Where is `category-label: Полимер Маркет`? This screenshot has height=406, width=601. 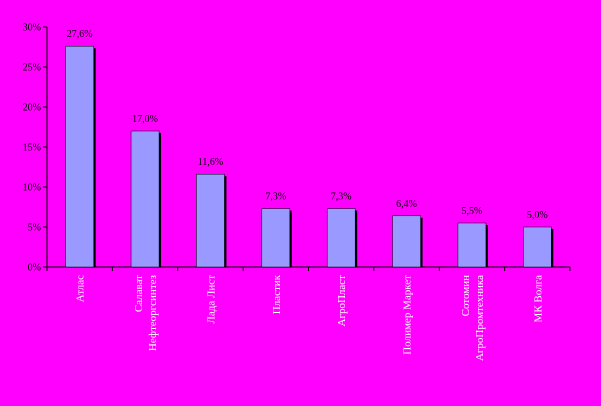 category-label: Полимер Маркет is located at coordinates (408, 315).